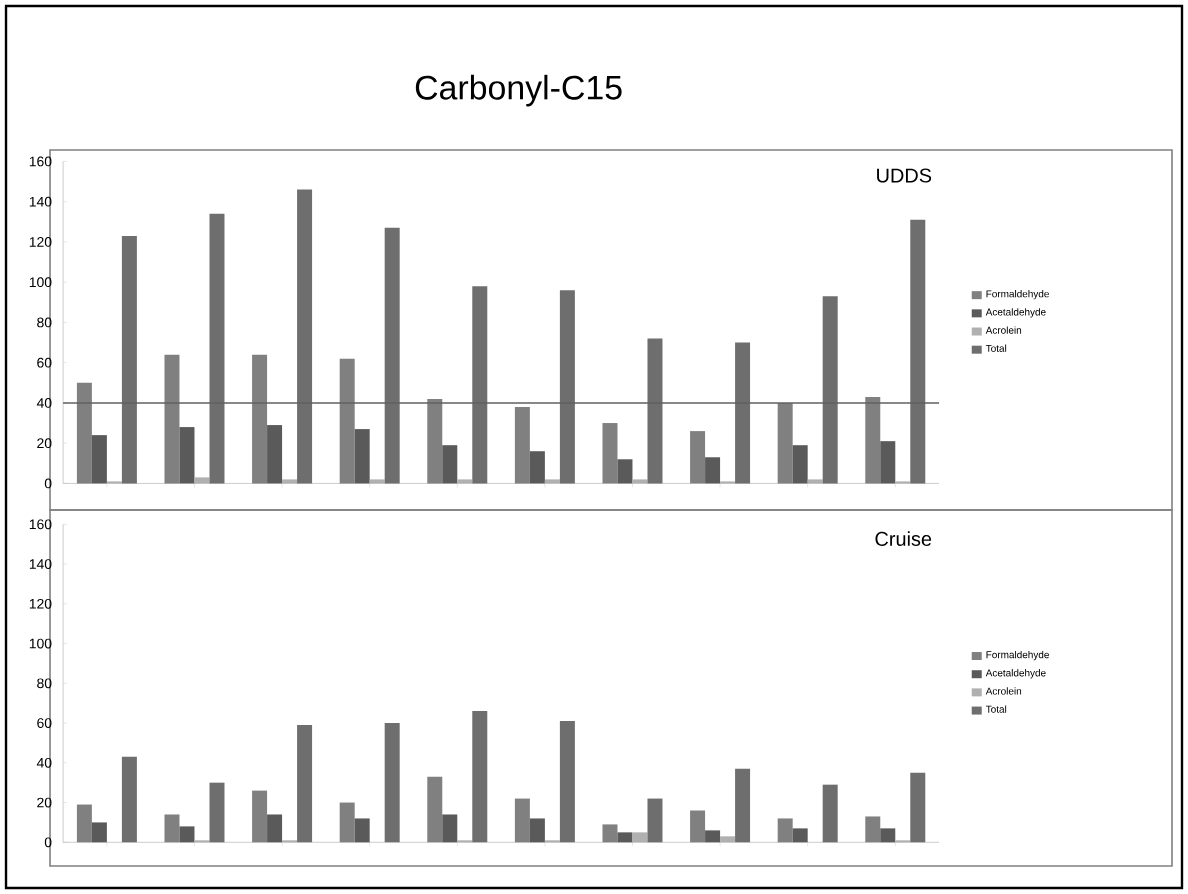 The width and height of the screenshot is (1188, 894). Describe the element at coordinates (903, 538) in the screenshot. I see `chart-title: Cruise` at that location.